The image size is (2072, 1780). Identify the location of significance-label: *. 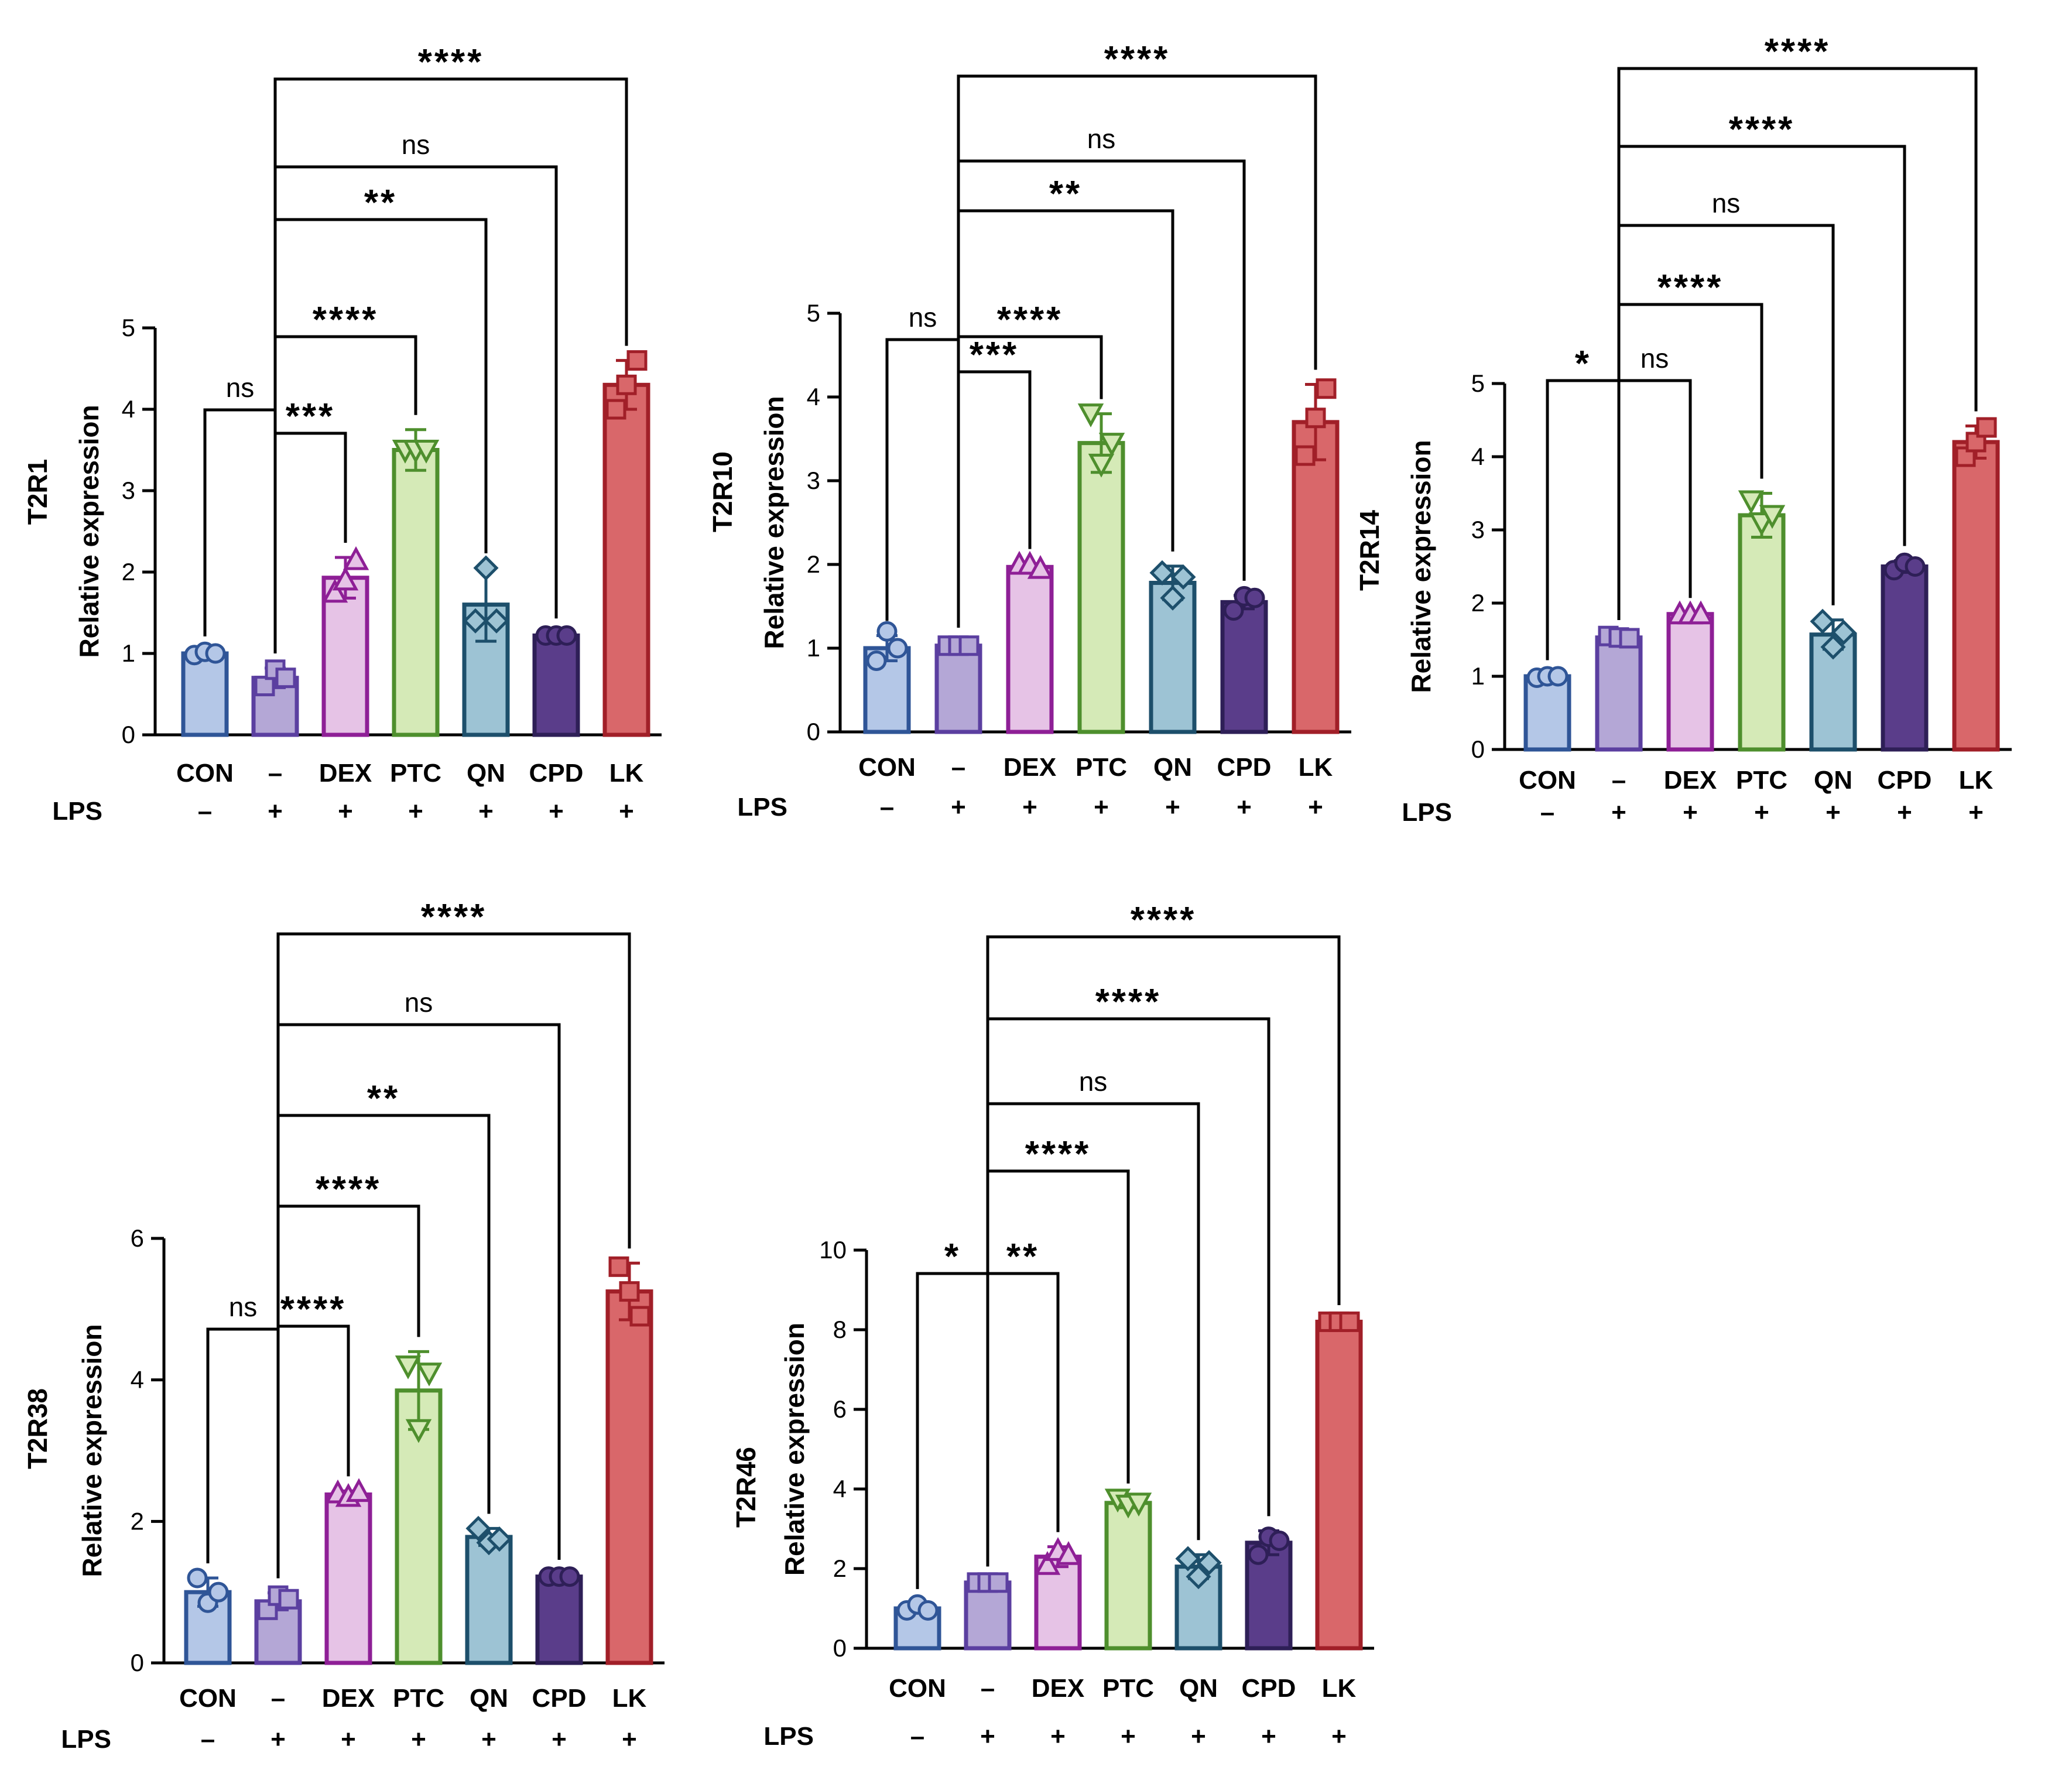
(952, 1257).